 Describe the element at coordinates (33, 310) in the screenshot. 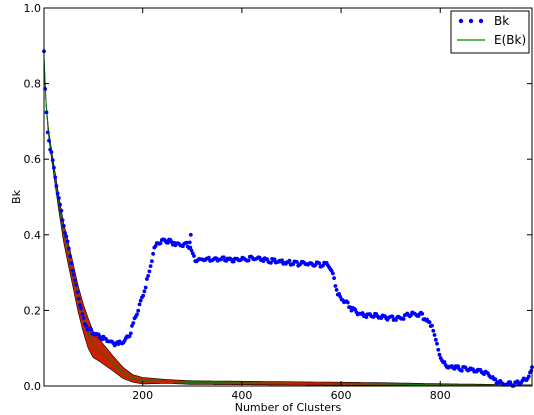

I see `y-tick-label: 0.2` at that location.